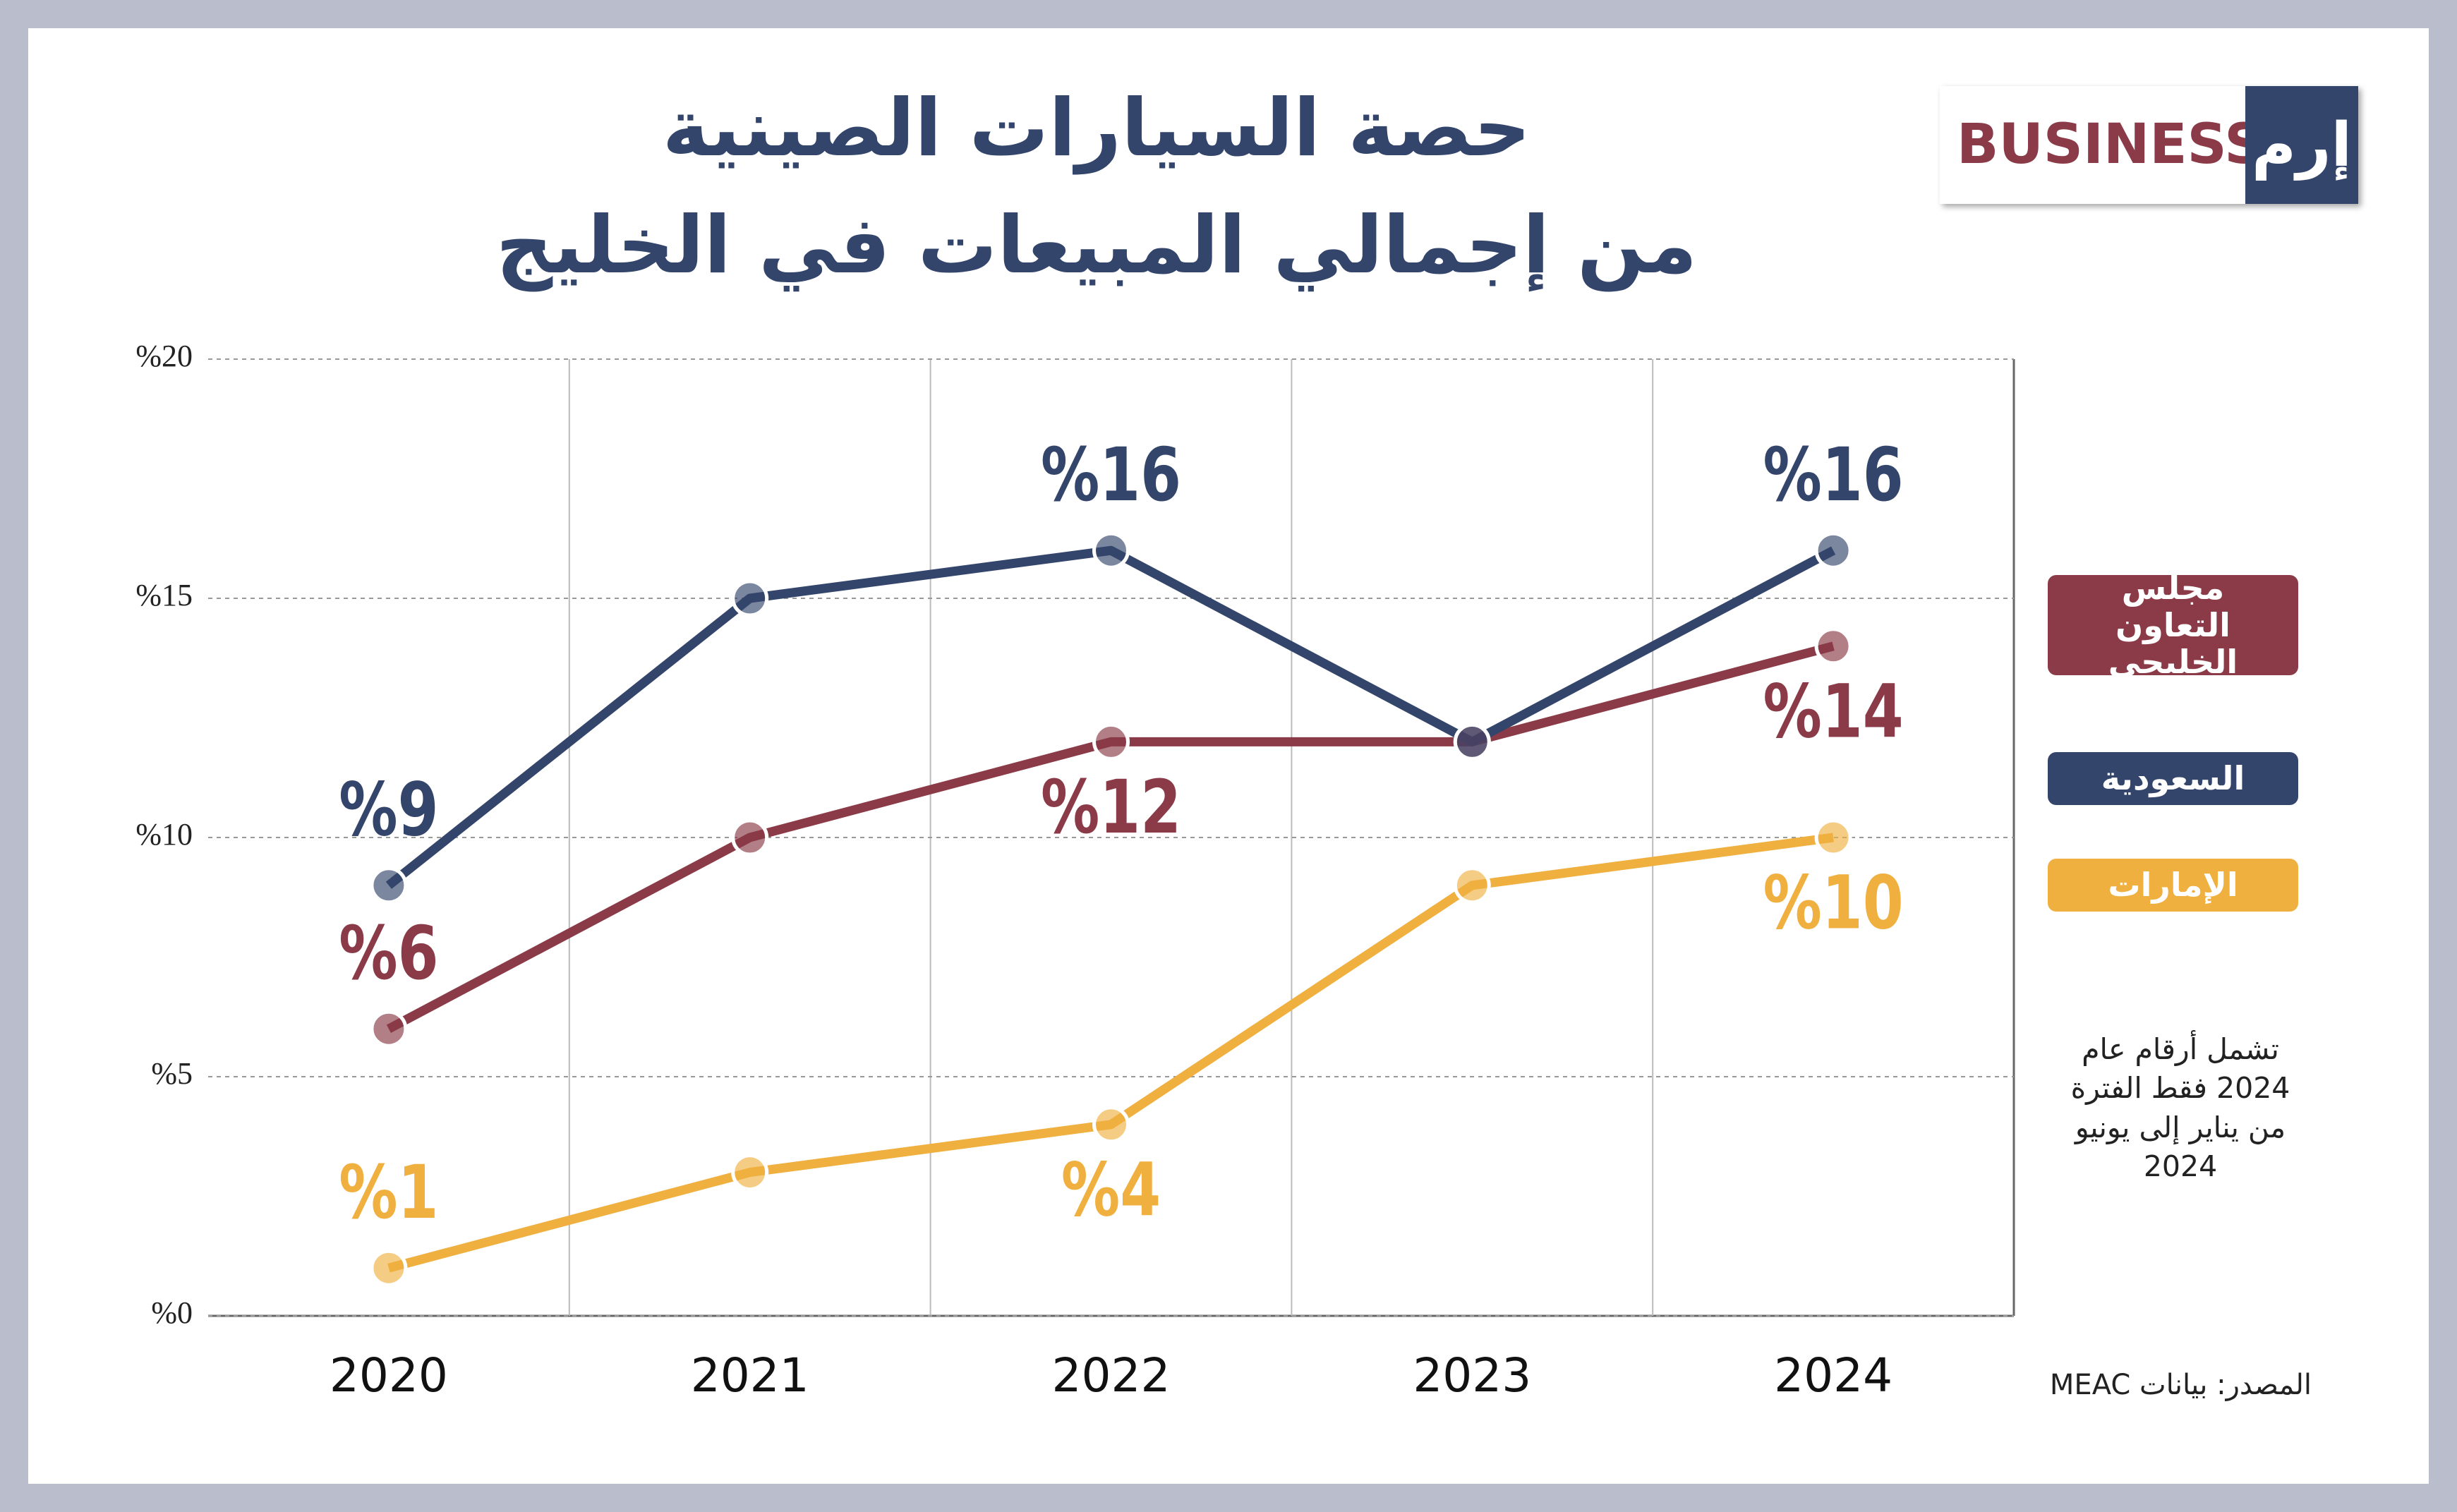 The width and height of the screenshot is (2457, 1512). I want to click on legend-item: الإمارات, so click(2173, 885).